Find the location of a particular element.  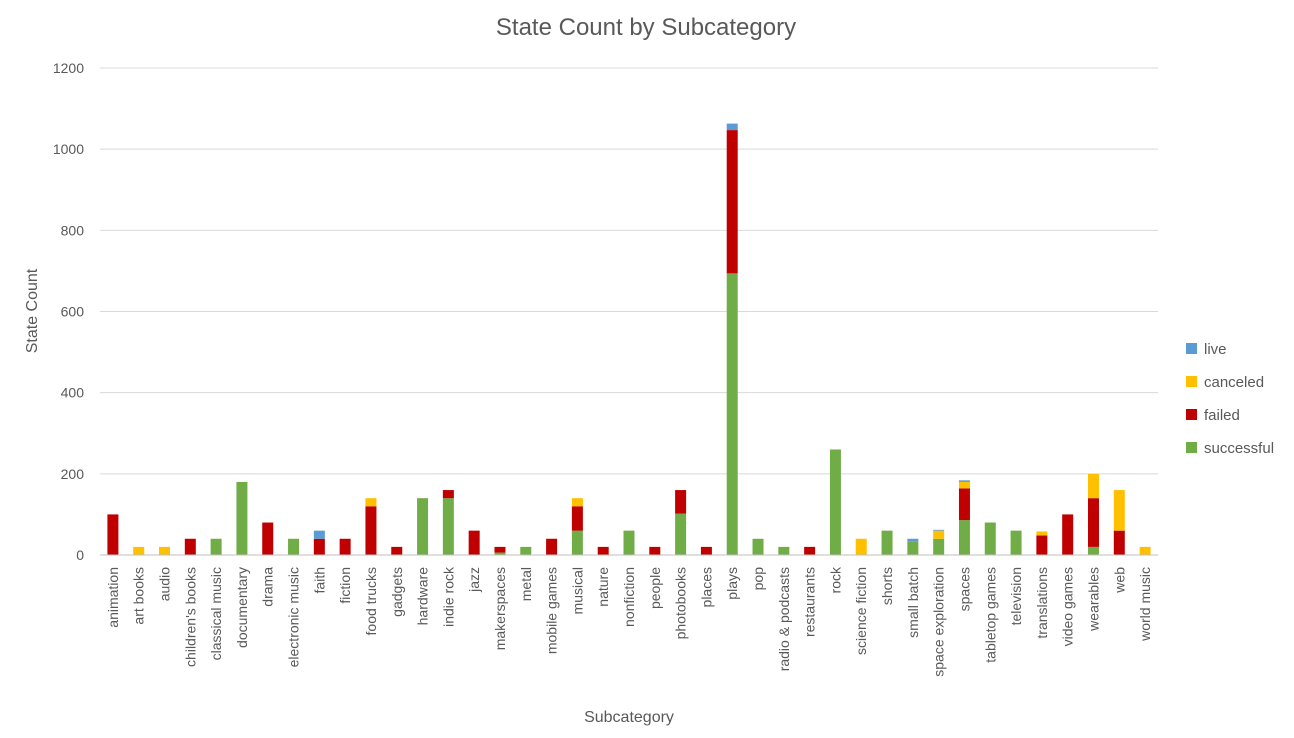

x-tick-label: gadgets is located at coordinates (397, 592).